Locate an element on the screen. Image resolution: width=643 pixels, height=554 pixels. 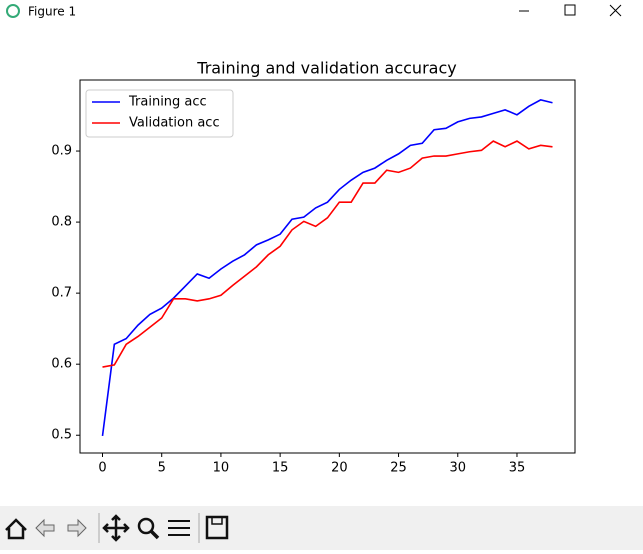
legend-box is located at coordinates (159, 113).